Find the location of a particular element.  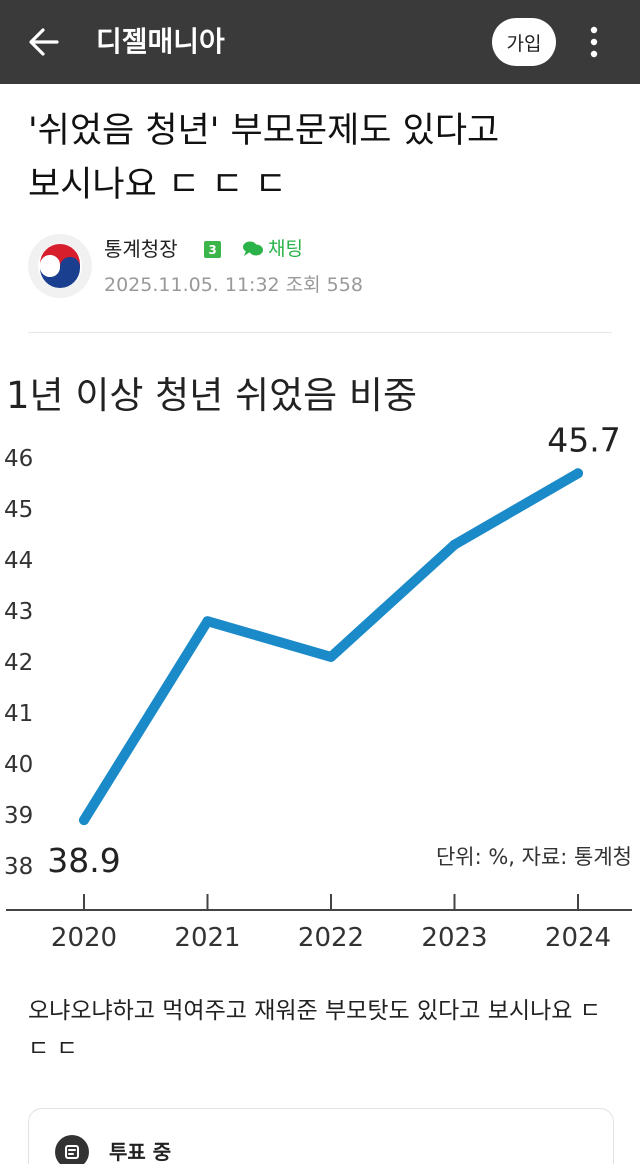

data-label: 38.9 is located at coordinates (83, 860).